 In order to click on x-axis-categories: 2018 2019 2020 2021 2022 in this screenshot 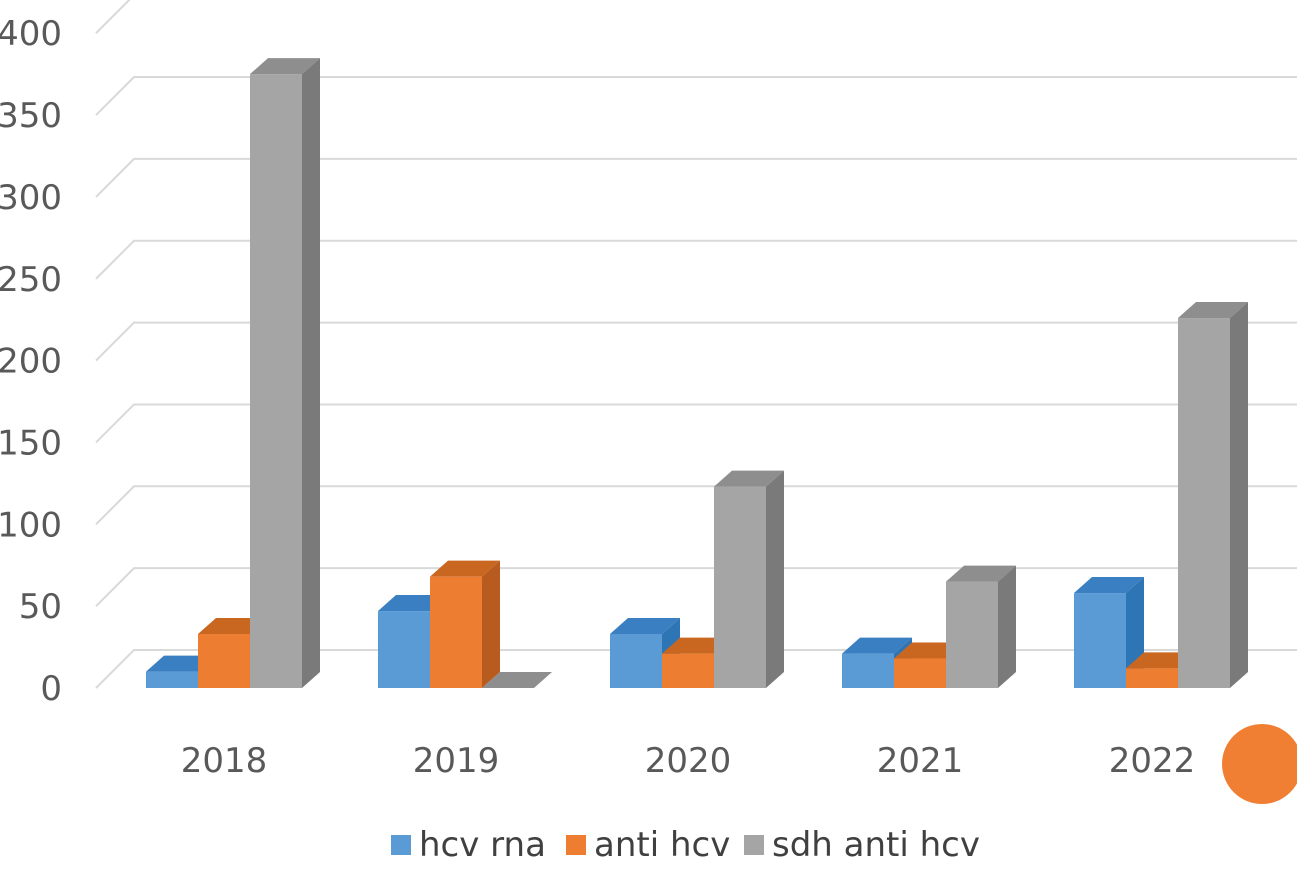, I will do `click(688, 761)`.